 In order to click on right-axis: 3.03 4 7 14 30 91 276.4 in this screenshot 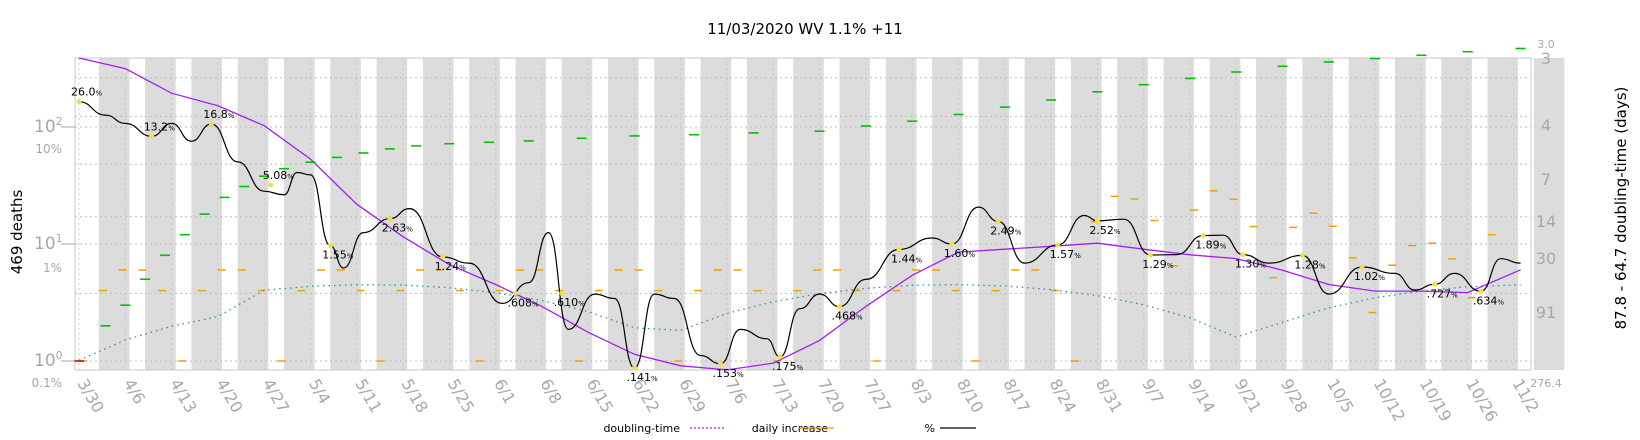, I will do `click(1546, 214)`.